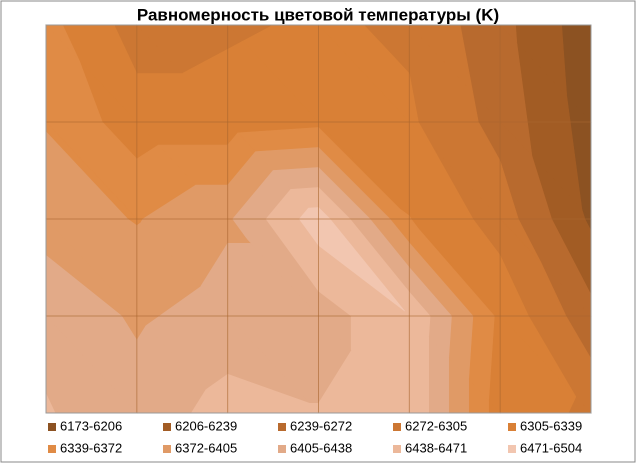  I want to click on legend-label: 6239-6272, so click(321, 425).